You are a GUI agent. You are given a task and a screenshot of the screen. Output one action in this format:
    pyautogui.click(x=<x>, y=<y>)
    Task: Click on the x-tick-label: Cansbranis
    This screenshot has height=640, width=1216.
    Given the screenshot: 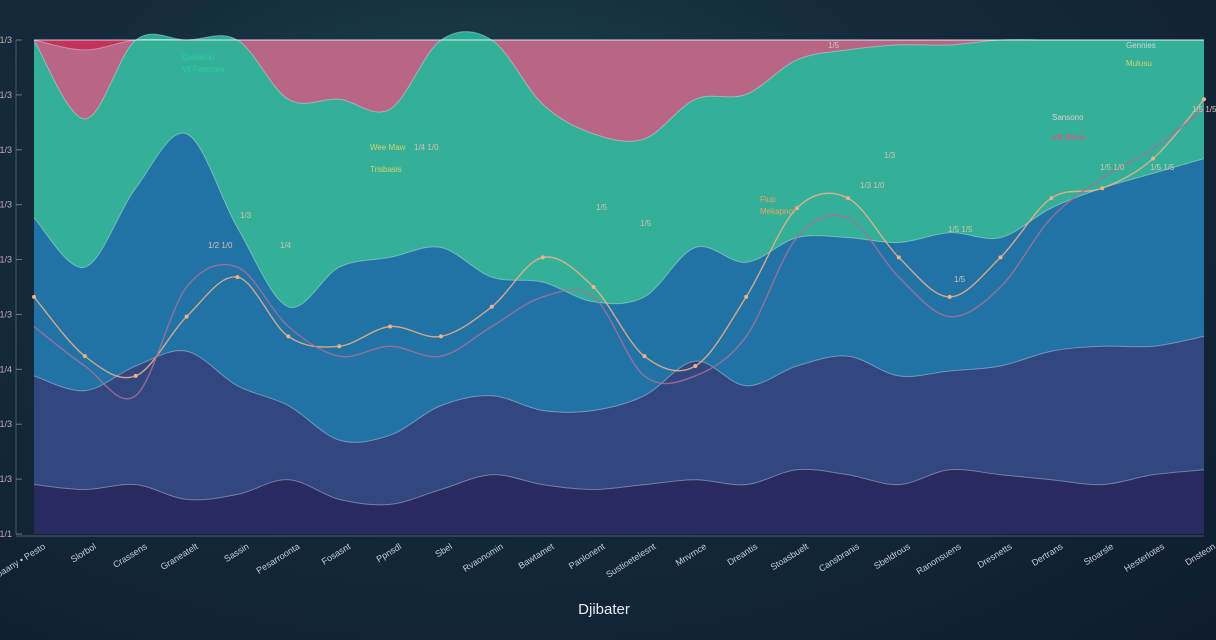 What is the action you would take?
    pyautogui.click(x=839, y=557)
    